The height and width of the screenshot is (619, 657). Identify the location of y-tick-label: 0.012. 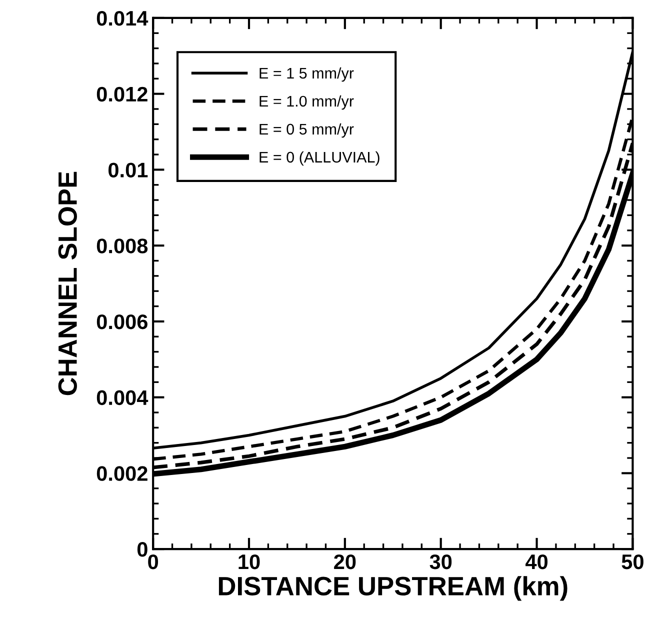
(122, 94).